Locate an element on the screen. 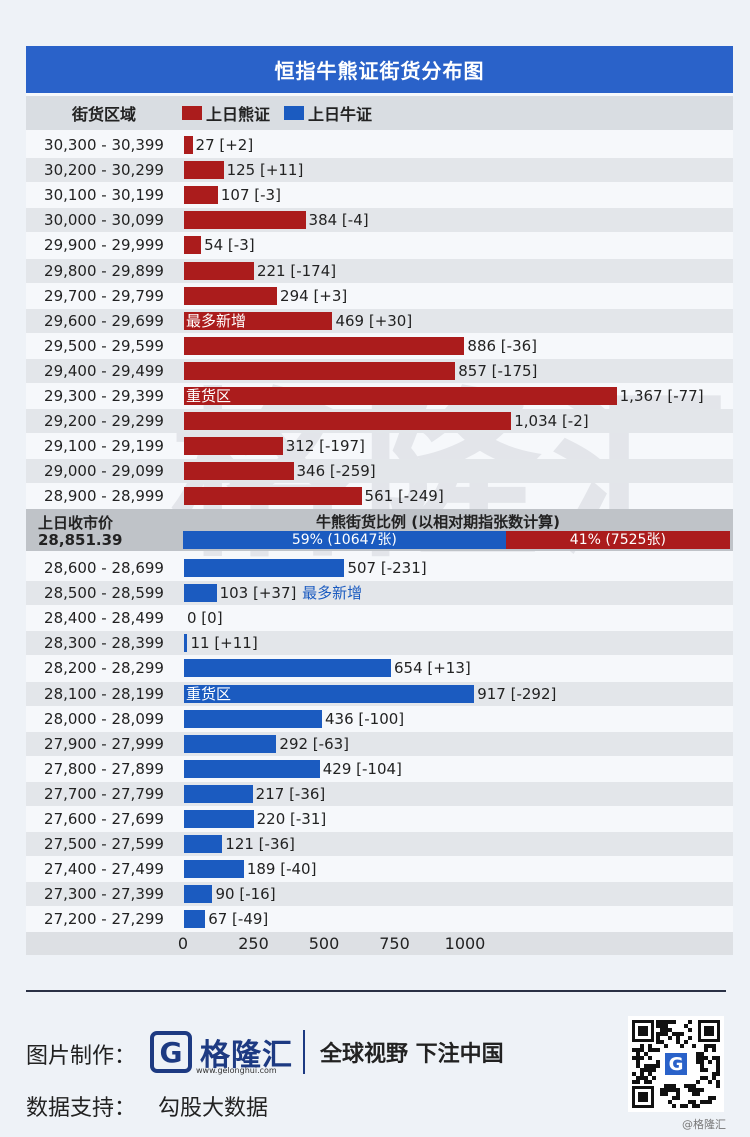  range-label: 29,400 - 29,499 is located at coordinates (104, 370).